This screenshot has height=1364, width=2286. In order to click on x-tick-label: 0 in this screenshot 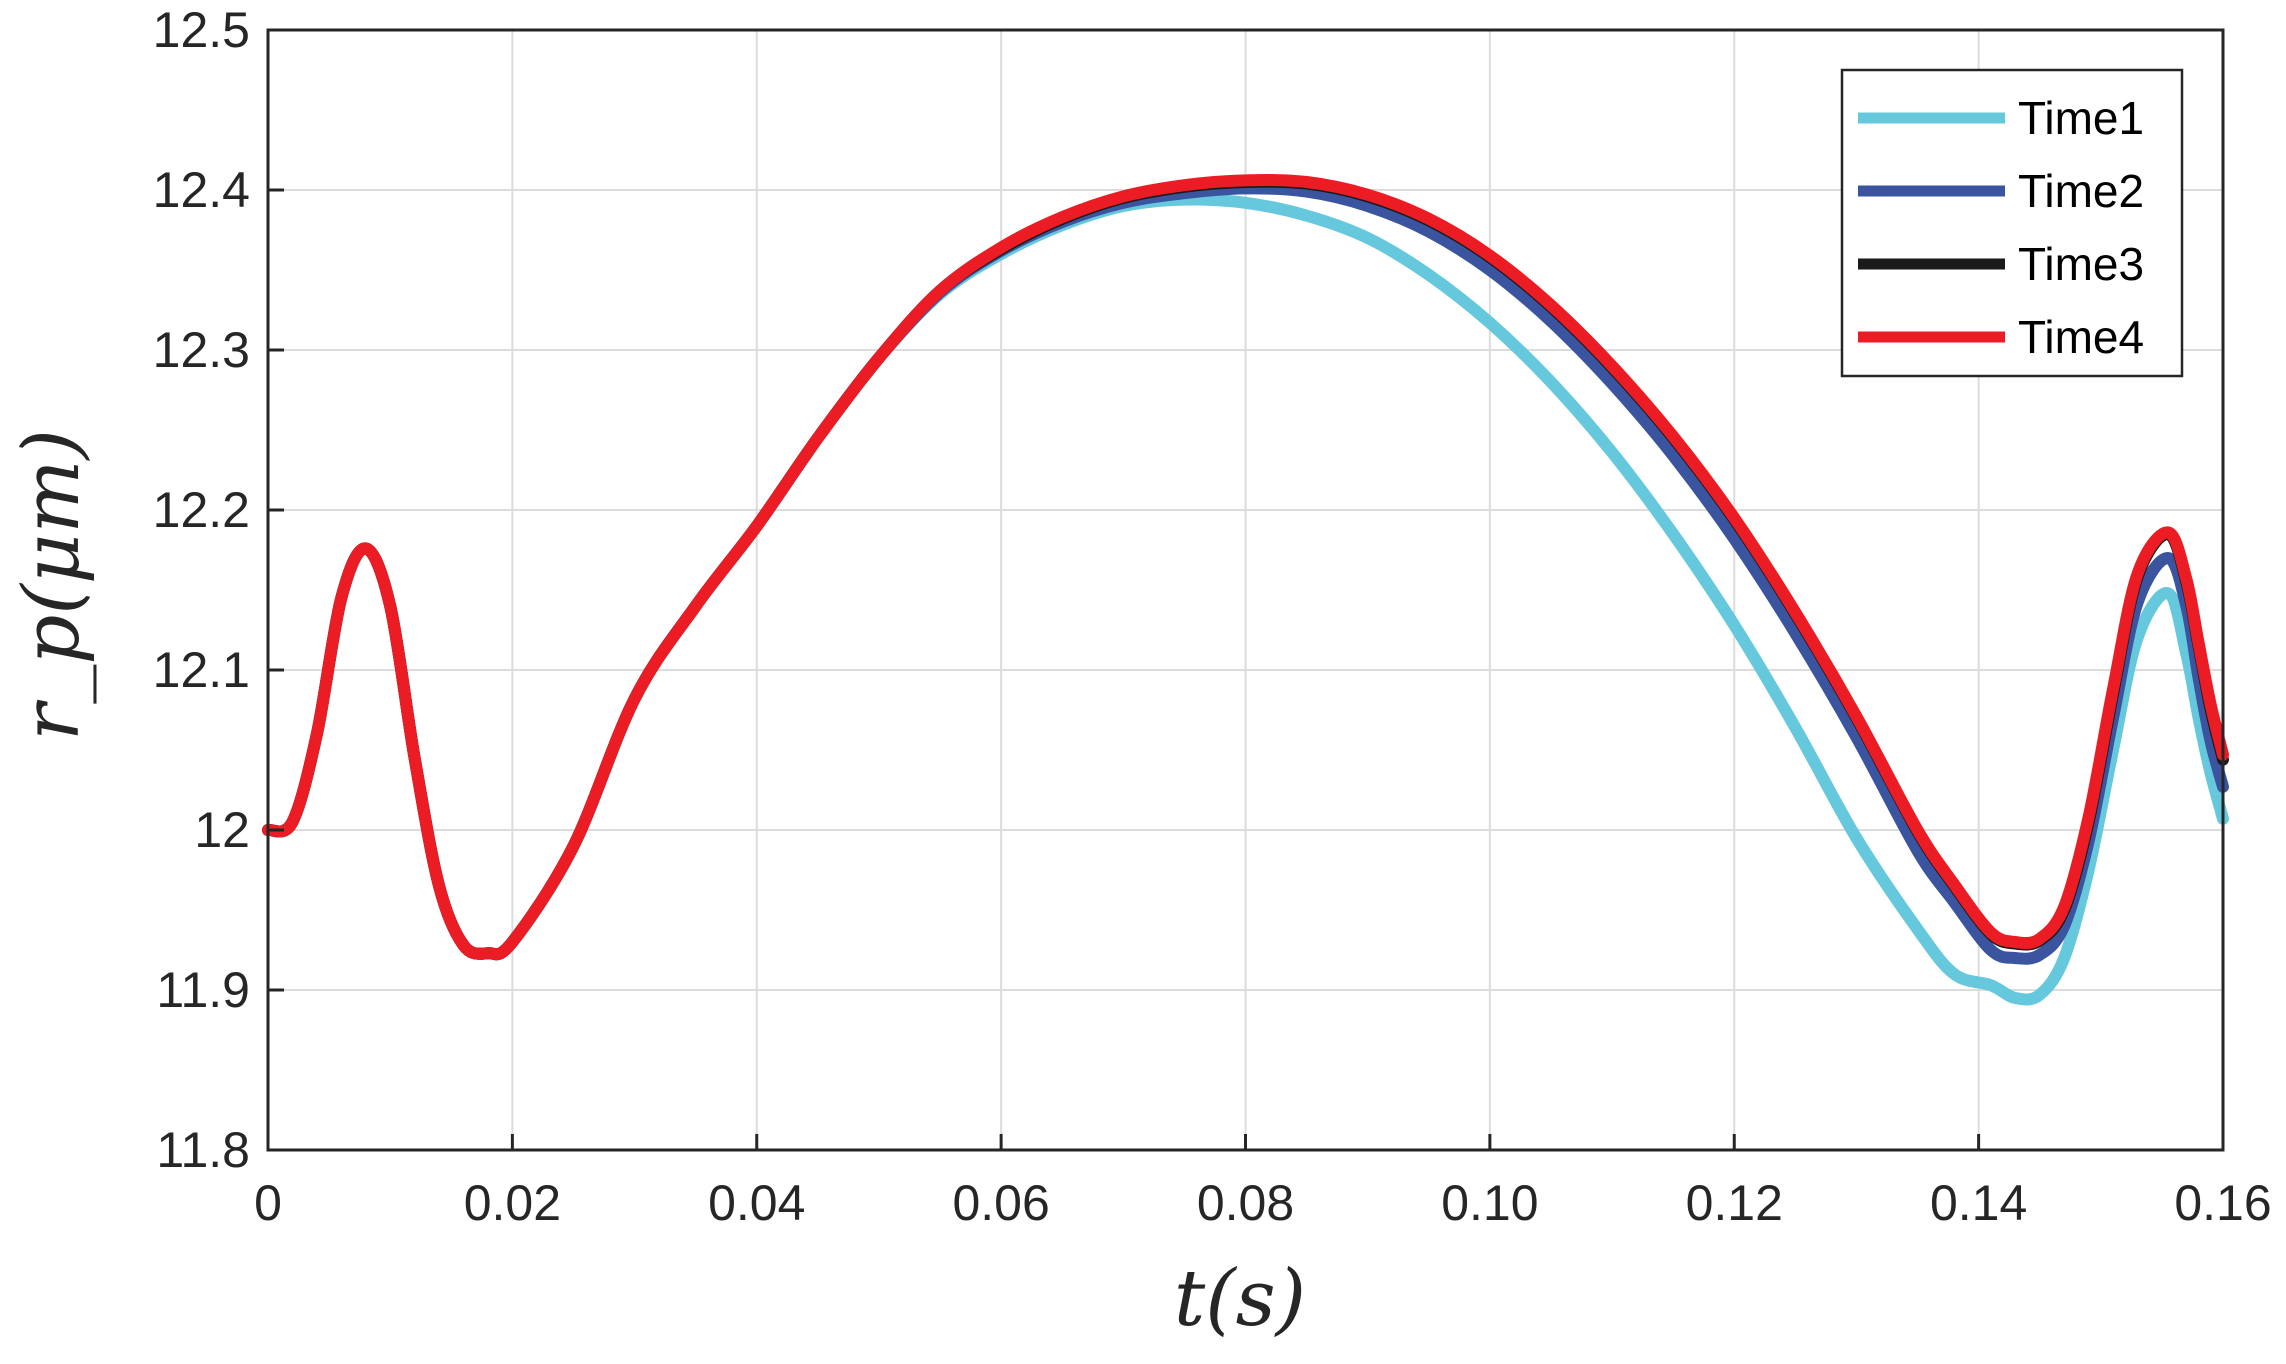, I will do `click(268, 1203)`.